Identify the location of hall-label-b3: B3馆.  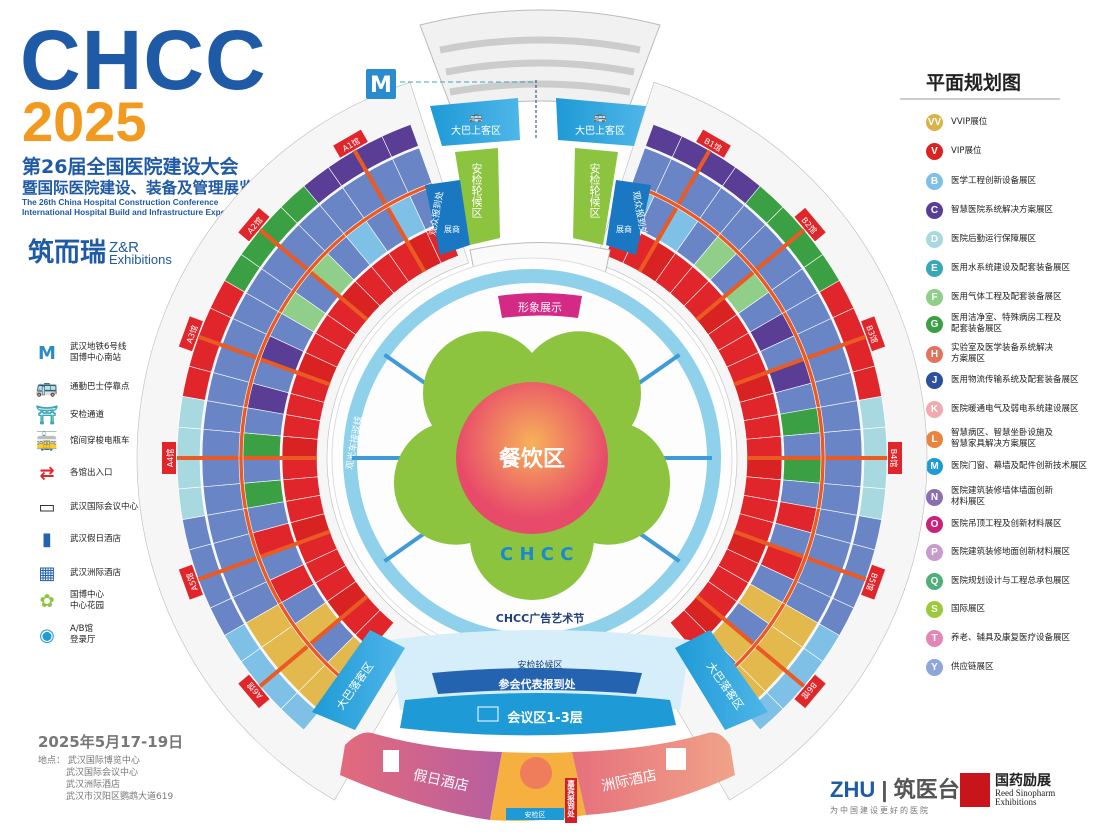
(873, 334).